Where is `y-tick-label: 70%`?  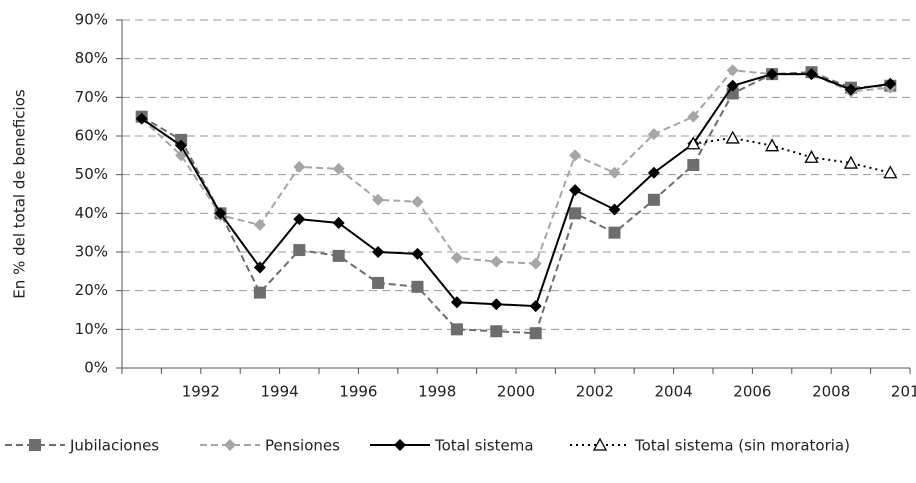 y-tick-label: 70% is located at coordinates (91, 97).